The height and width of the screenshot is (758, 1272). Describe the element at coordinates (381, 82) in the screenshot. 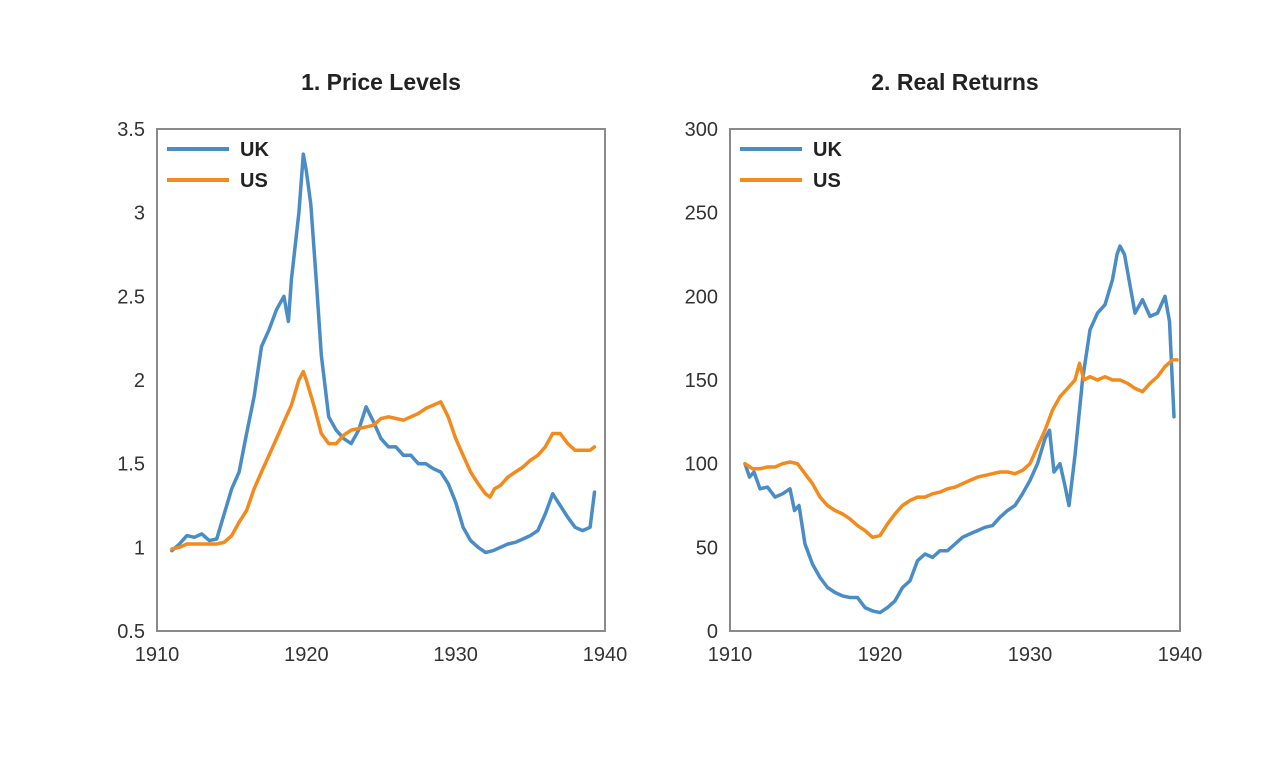

I see `chart-1-title: 1. Price Levels` at that location.